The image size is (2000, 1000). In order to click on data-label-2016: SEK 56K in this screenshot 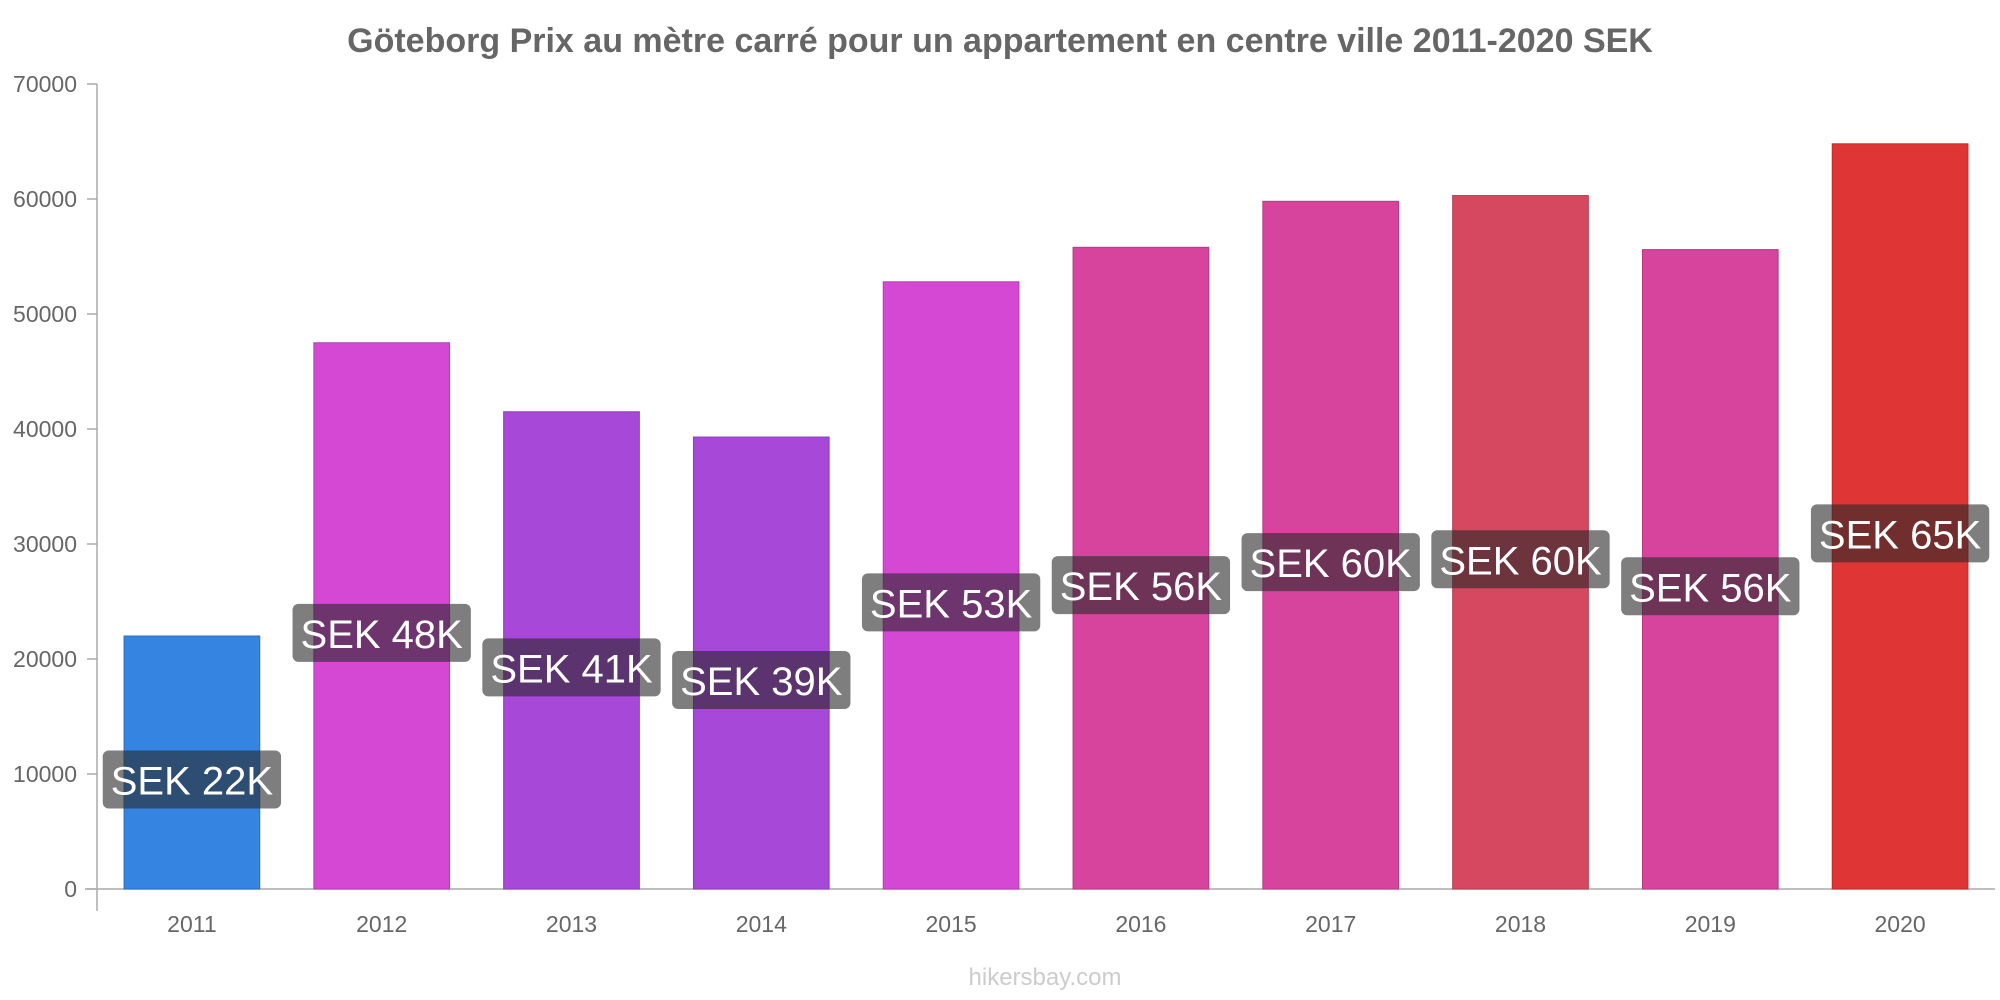, I will do `click(1141, 585)`.